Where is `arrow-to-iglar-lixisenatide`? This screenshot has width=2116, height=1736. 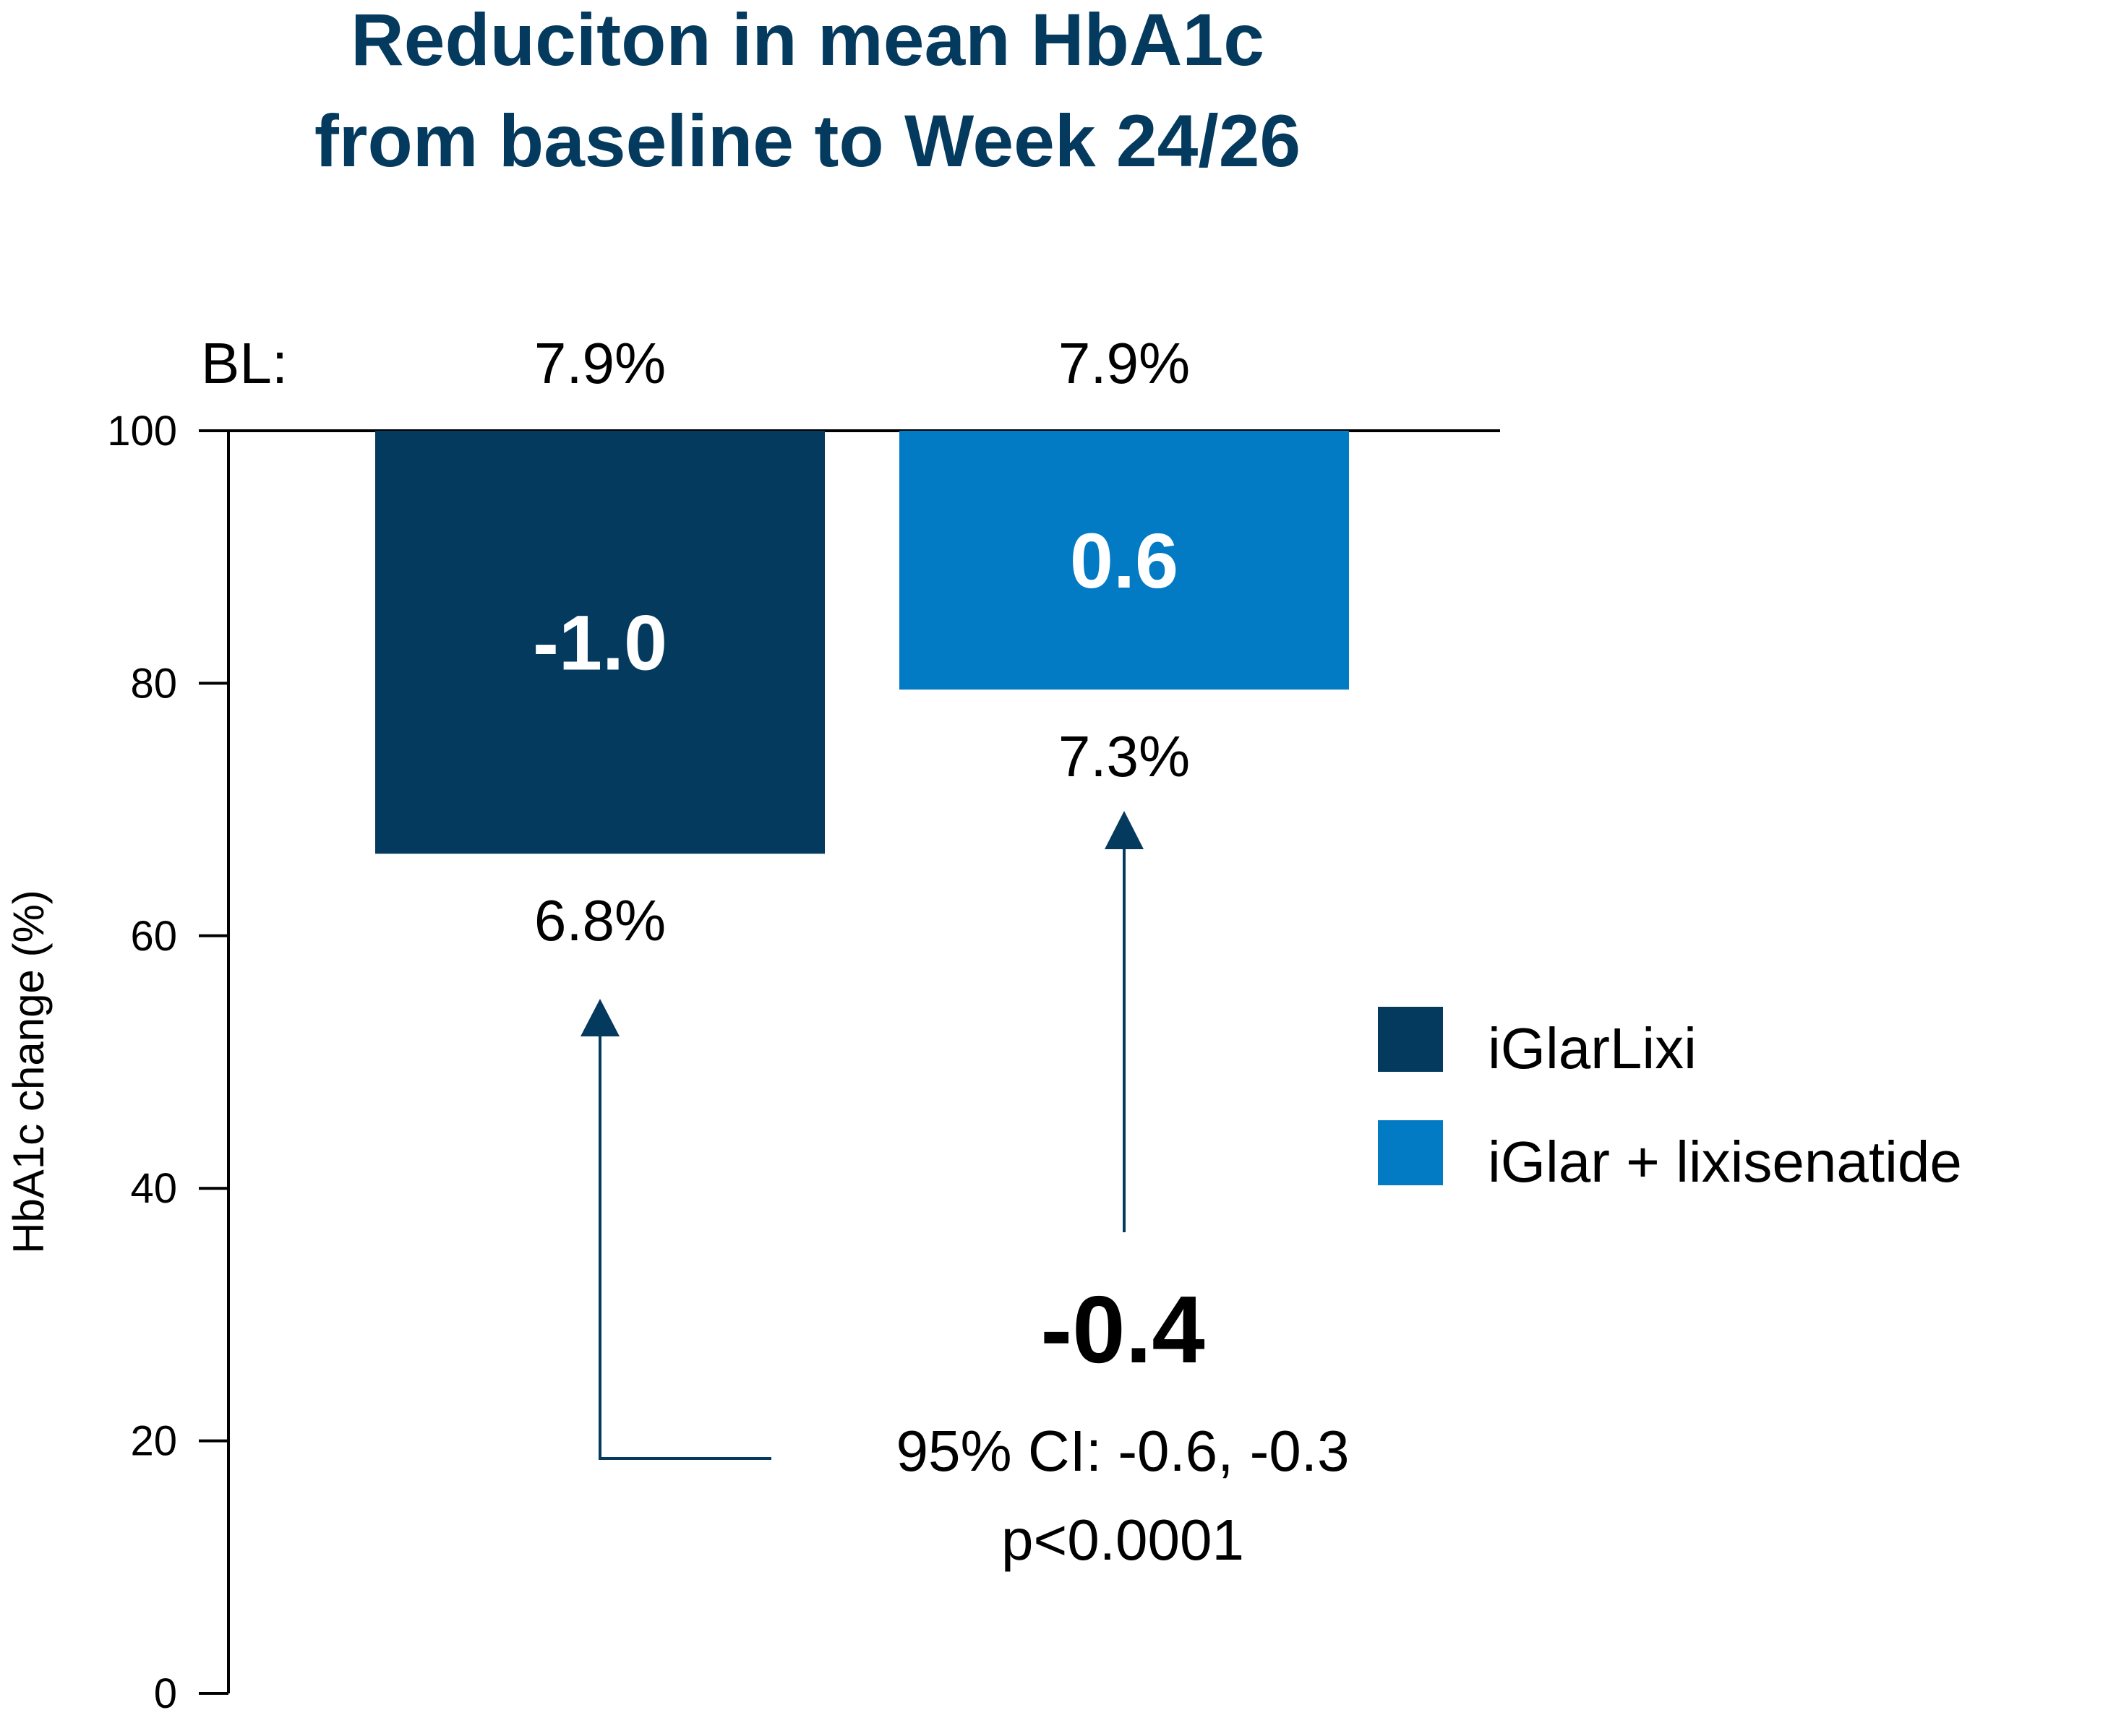 arrow-to-iglar-lixisenatide is located at coordinates (1124, 1021).